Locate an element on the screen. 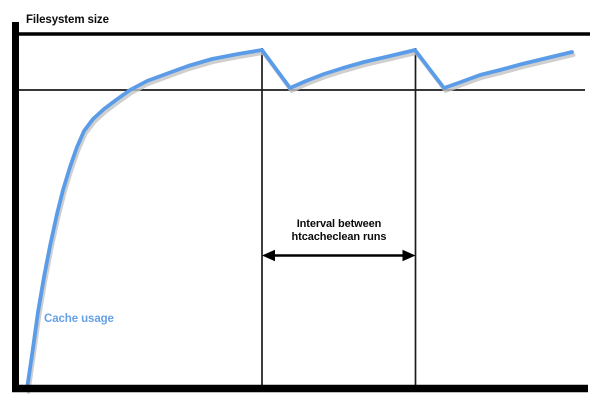 This screenshot has width=600, height=406. cache-usage-label: Cache usage is located at coordinates (79, 319).